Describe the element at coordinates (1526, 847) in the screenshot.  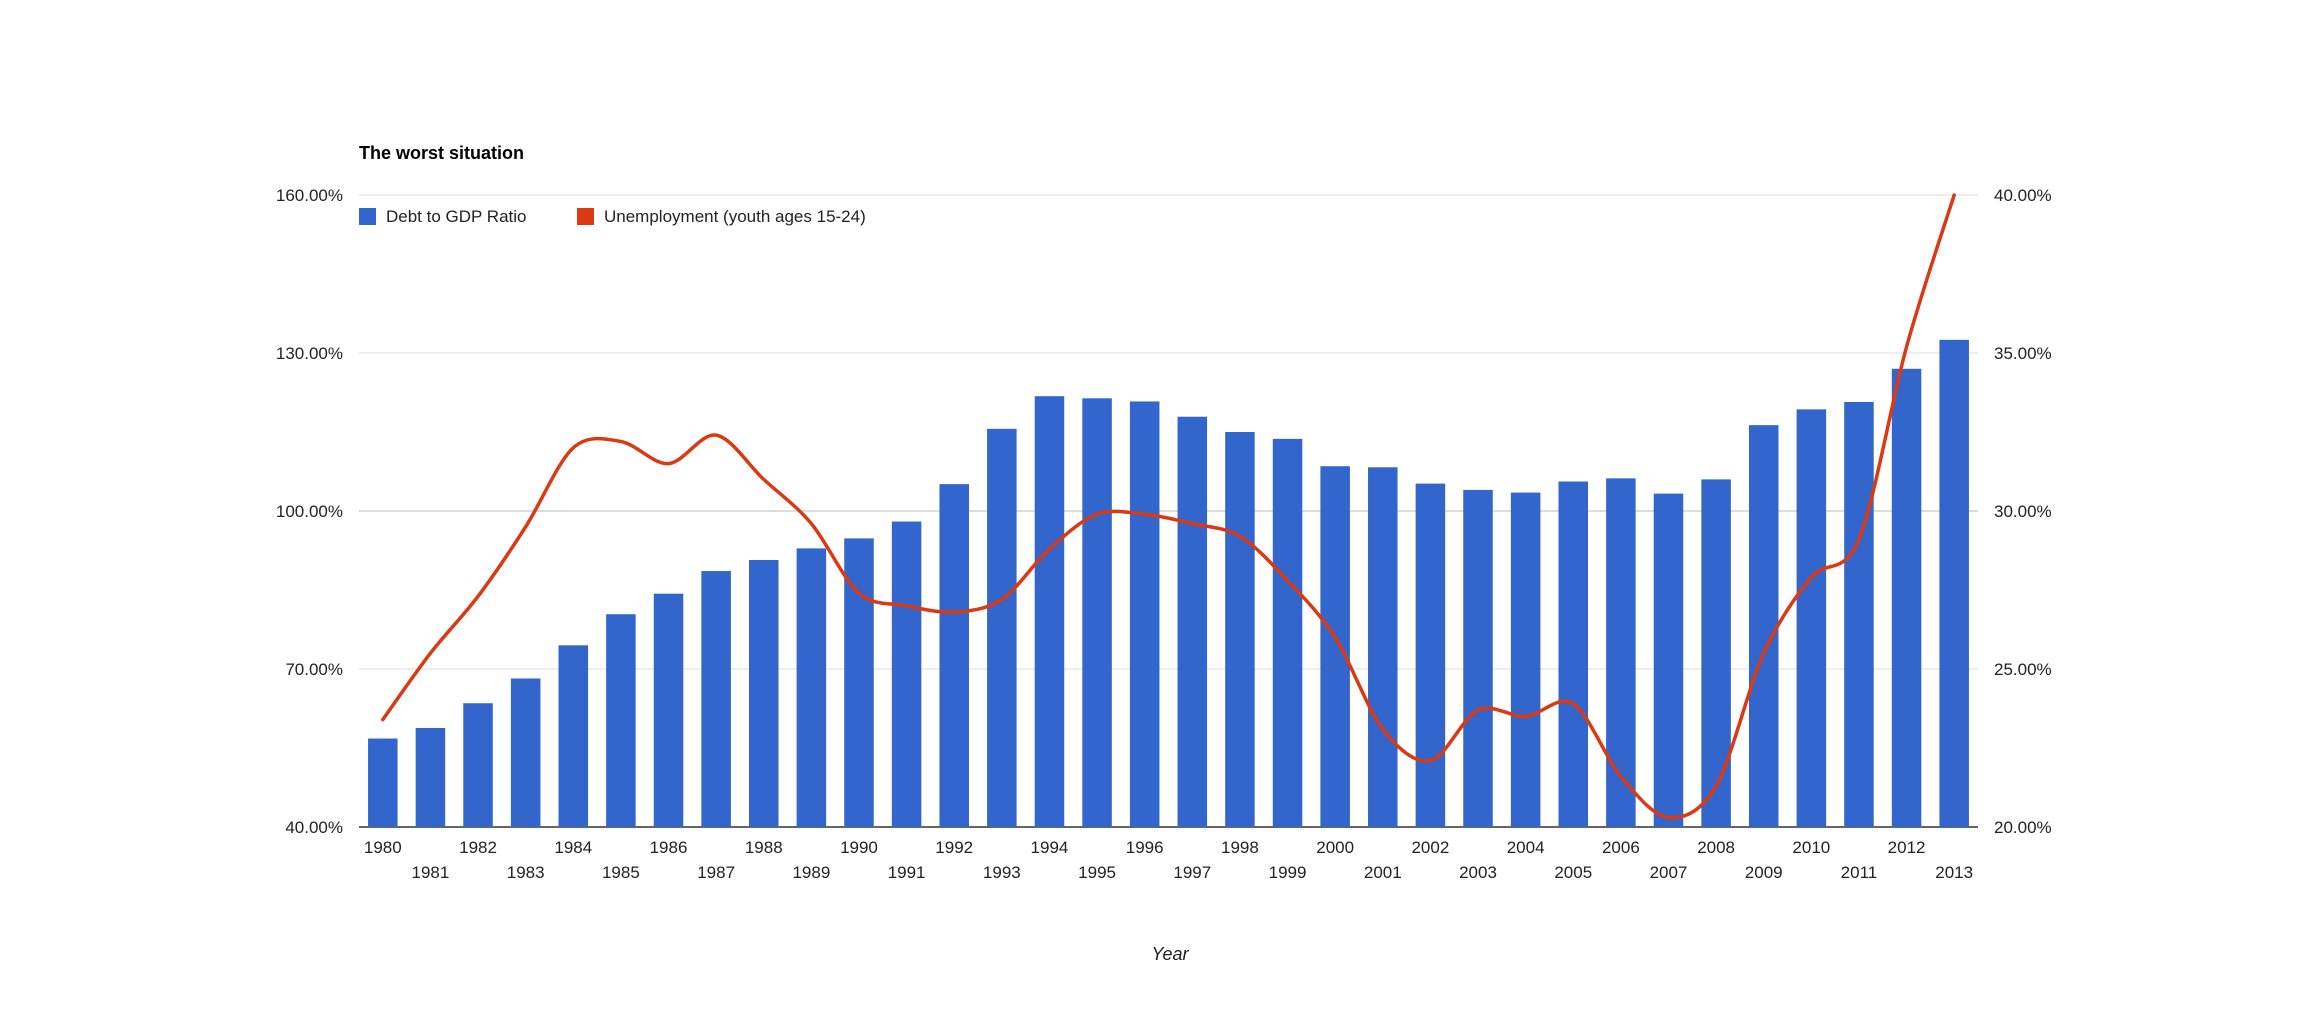
I see `x-axis-tick-label: 2004` at that location.